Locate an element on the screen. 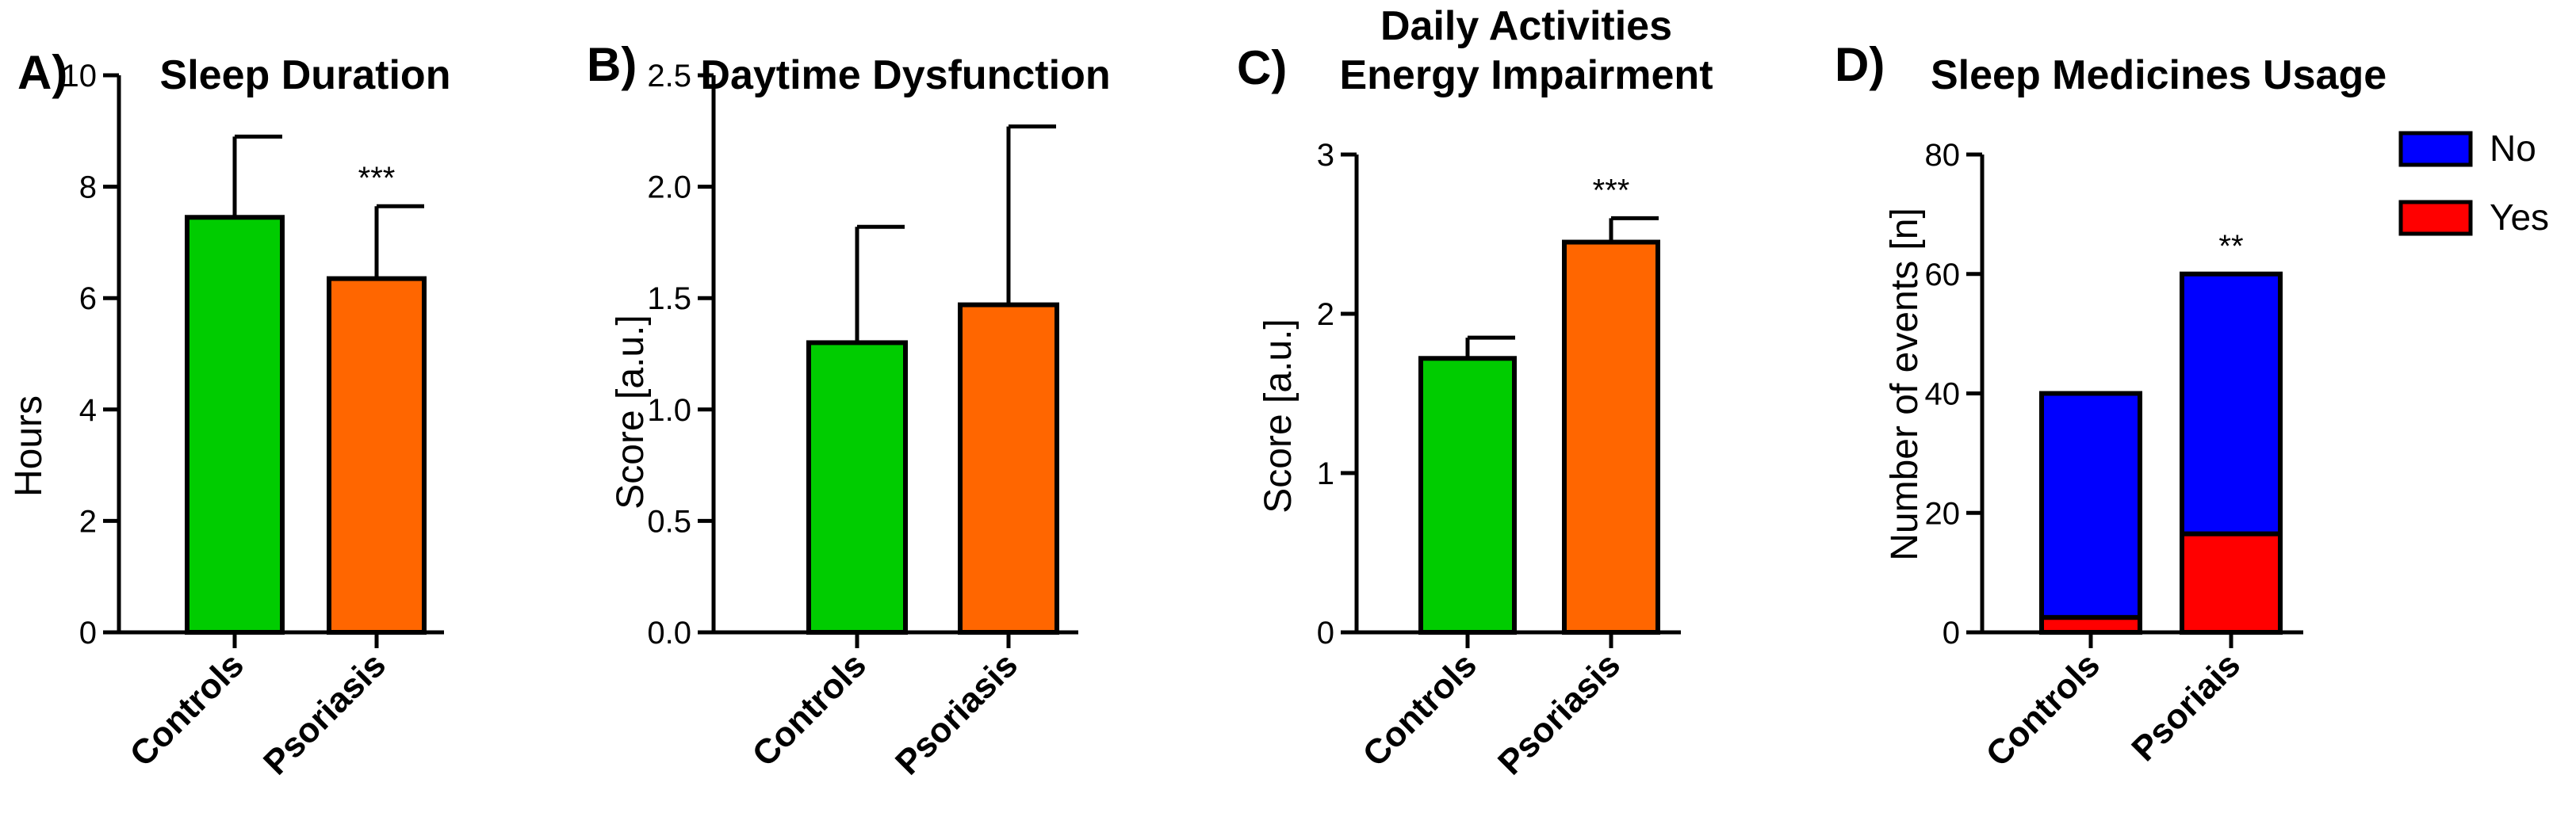 The image size is (2576, 813). panel-d-y-tick-label: 20 is located at coordinates (1943, 513).